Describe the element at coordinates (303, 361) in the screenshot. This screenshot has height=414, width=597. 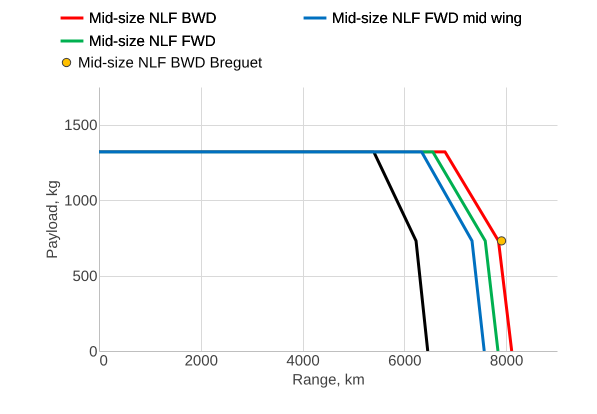
I see `x-tick-label: 4000` at that location.